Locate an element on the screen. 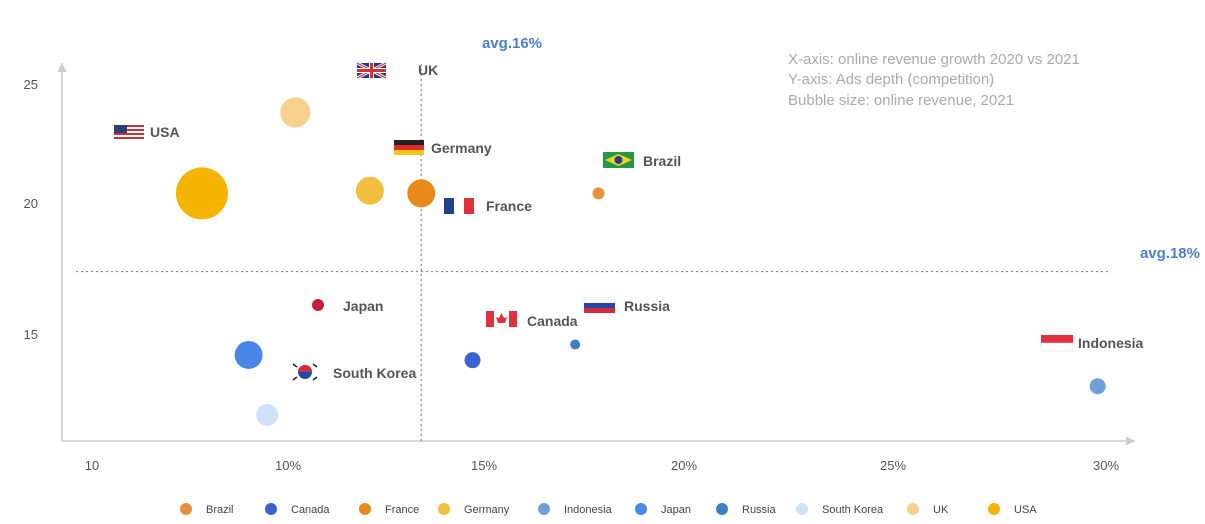  country-label-south-korea: South Korea is located at coordinates (374, 373).